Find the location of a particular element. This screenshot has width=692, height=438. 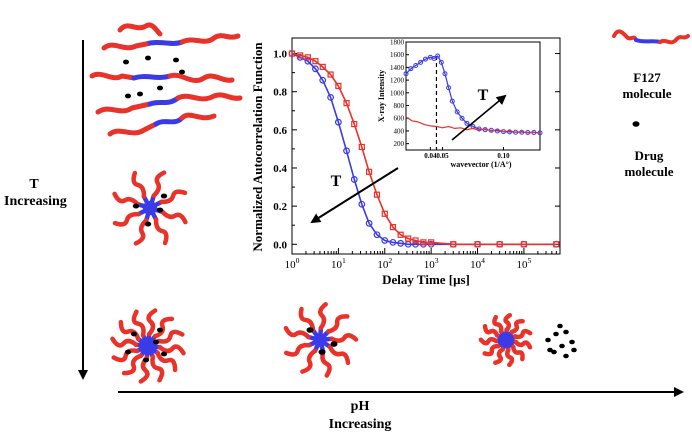

ph-increasing-label: pH Increasing is located at coordinates (360, 416).